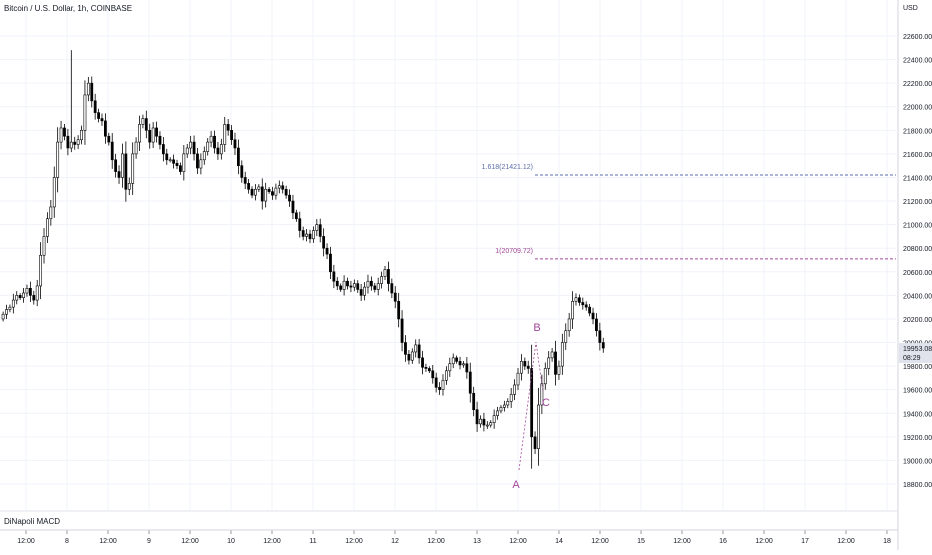 This screenshot has width=932, height=555. Describe the element at coordinates (546, 403) in the screenshot. I see `wave-label-c: C` at that location.